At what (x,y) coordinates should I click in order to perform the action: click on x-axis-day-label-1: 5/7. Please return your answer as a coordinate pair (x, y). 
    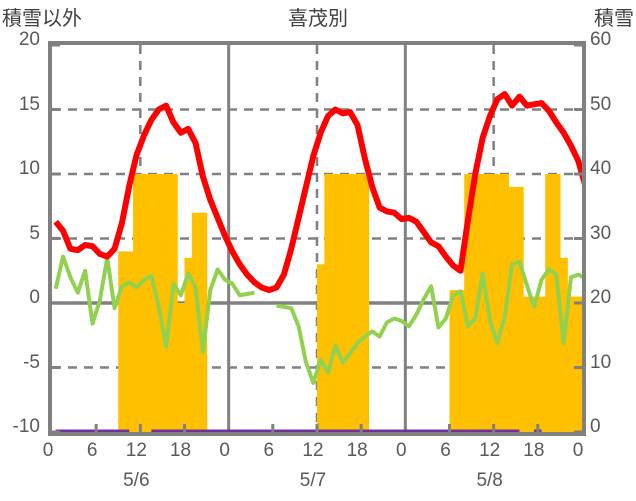
    Looking at the image, I should click on (313, 480).